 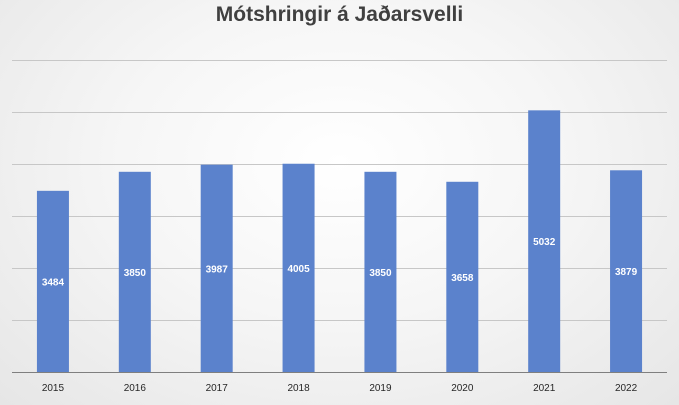 I want to click on x-tick-label: 2015, so click(x=53, y=388).